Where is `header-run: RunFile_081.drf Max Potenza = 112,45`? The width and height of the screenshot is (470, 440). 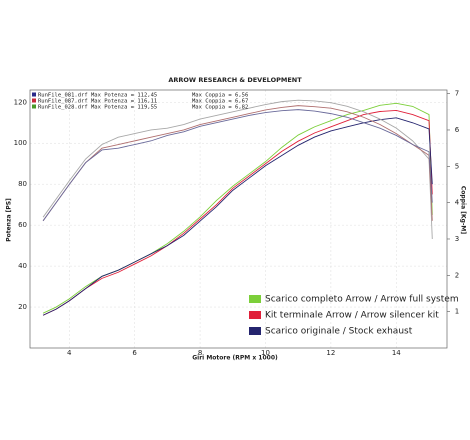
header-run: RunFile_081.drf Max Potenza = 112,45 is located at coordinates (97, 96).